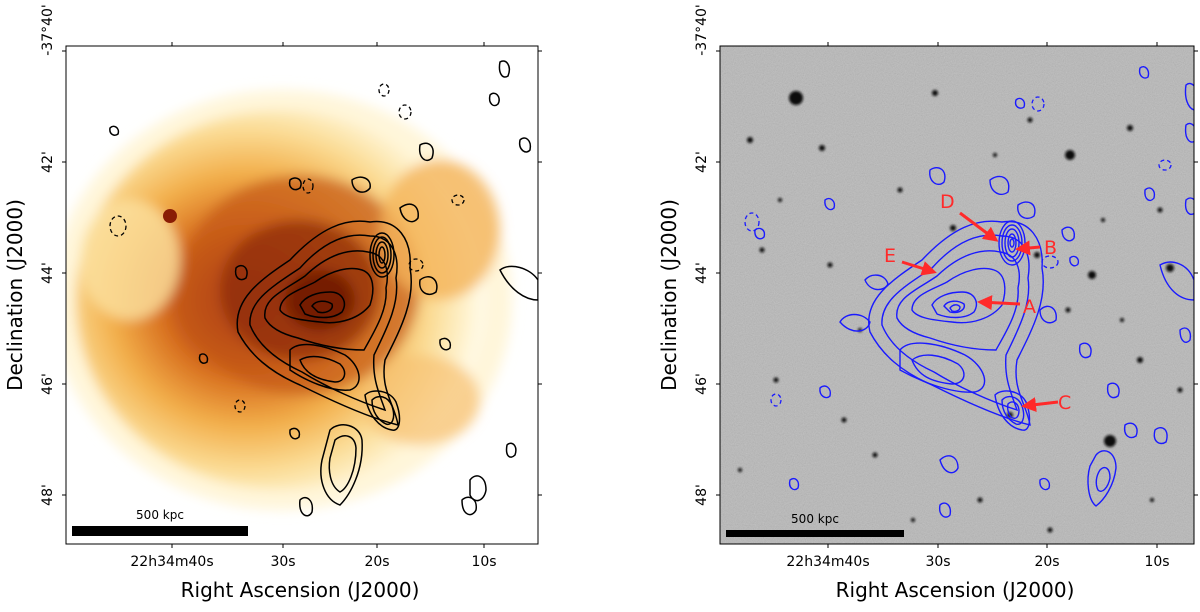 The width and height of the screenshot is (1200, 612). I want to click on arrow-a, so click(999, 303).